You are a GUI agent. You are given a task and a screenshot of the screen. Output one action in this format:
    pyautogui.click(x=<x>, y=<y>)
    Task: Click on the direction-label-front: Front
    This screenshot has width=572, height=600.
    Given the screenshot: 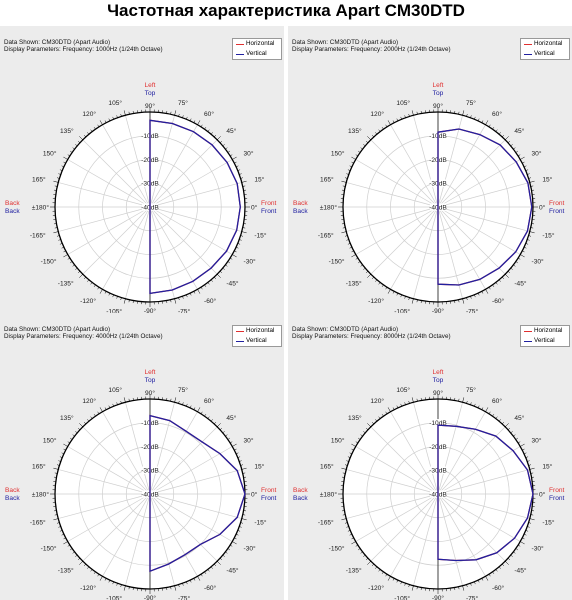 What is the action you would take?
    pyautogui.click(x=557, y=211)
    